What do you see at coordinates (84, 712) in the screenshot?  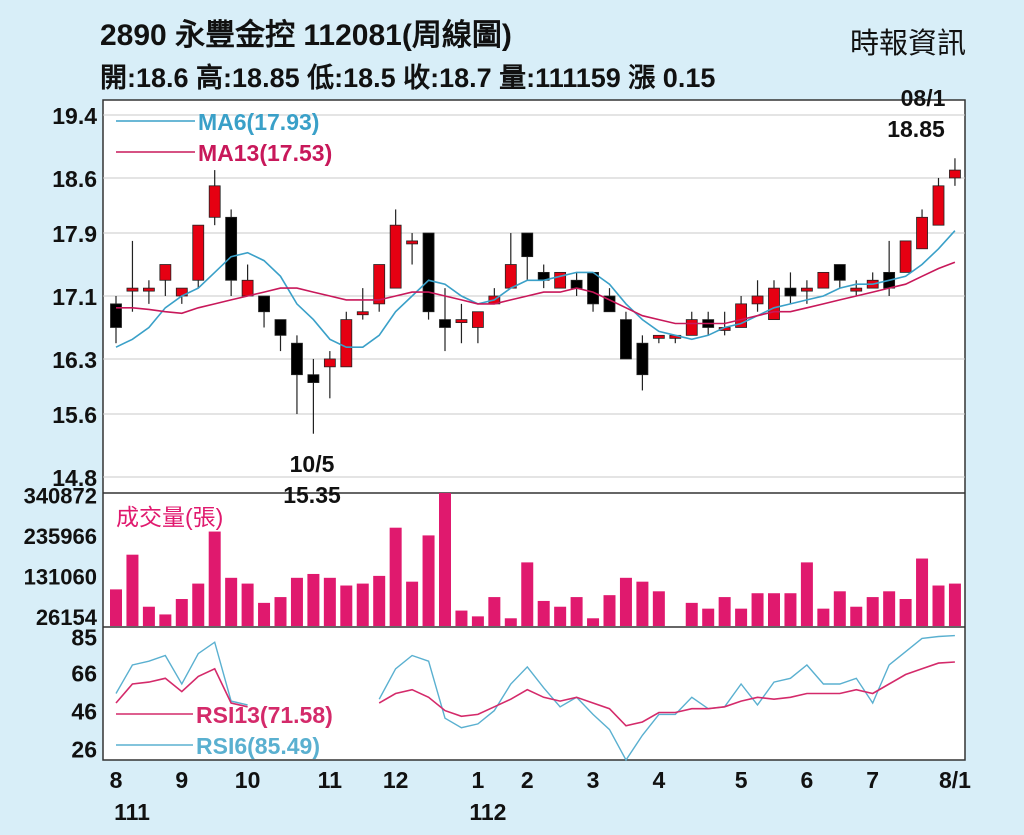 I see `rsi-tick-label: 46` at bounding box center [84, 712].